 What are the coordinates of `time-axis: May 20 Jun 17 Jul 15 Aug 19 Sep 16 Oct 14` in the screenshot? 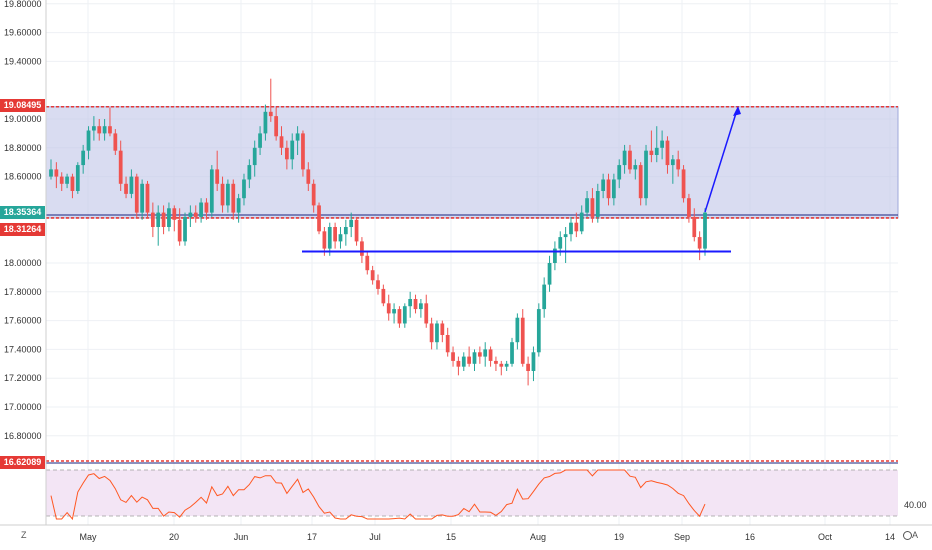 It's located at (487, 537).